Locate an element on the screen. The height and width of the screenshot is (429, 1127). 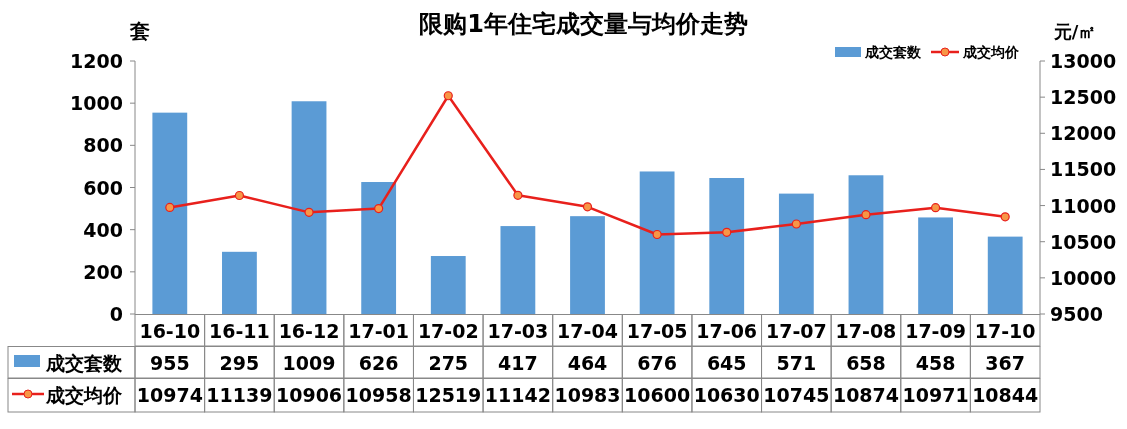
x-tick-label: 17-02 is located at coordinates (448, 331).